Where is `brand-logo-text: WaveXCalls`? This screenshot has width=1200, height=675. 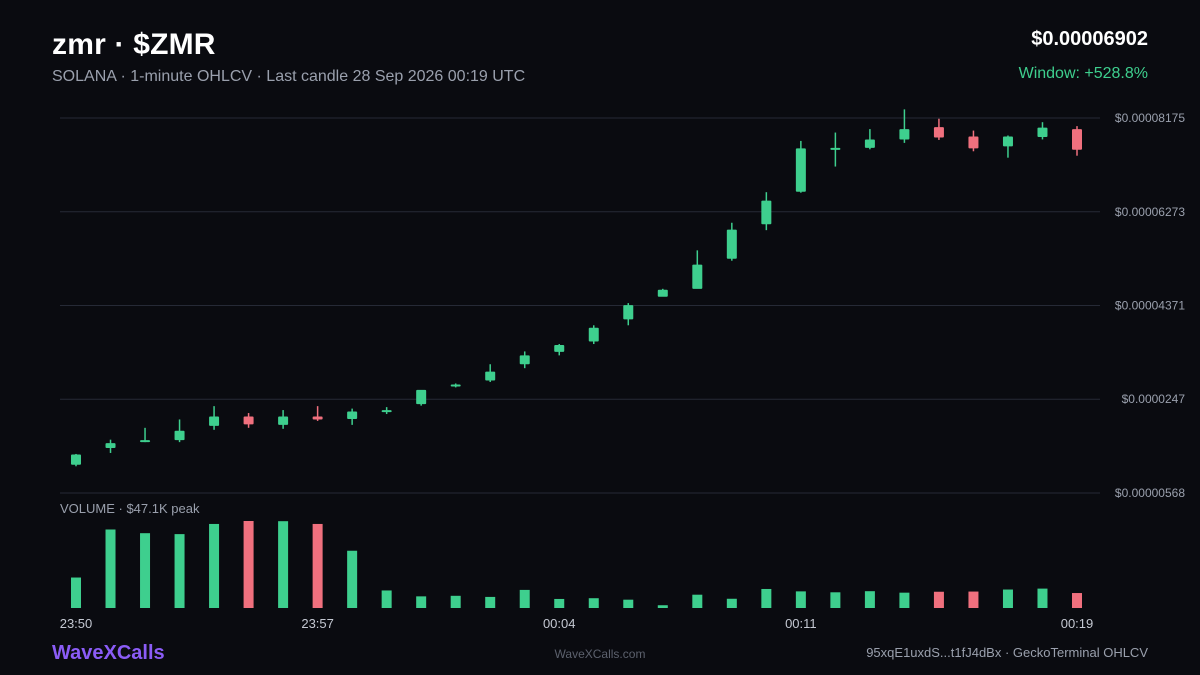 brand-logo-text: WaveXCalls is located at coordinates (108, 653).